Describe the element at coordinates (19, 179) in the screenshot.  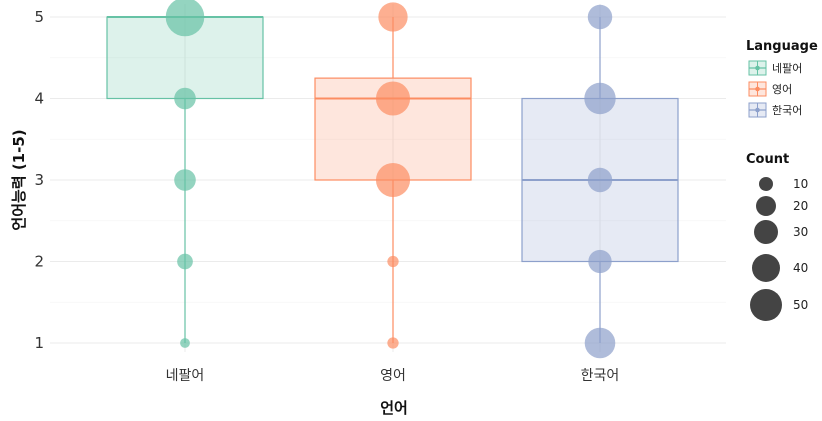
I see `y-axis-title: 언어능력 (1-5)` at that location.